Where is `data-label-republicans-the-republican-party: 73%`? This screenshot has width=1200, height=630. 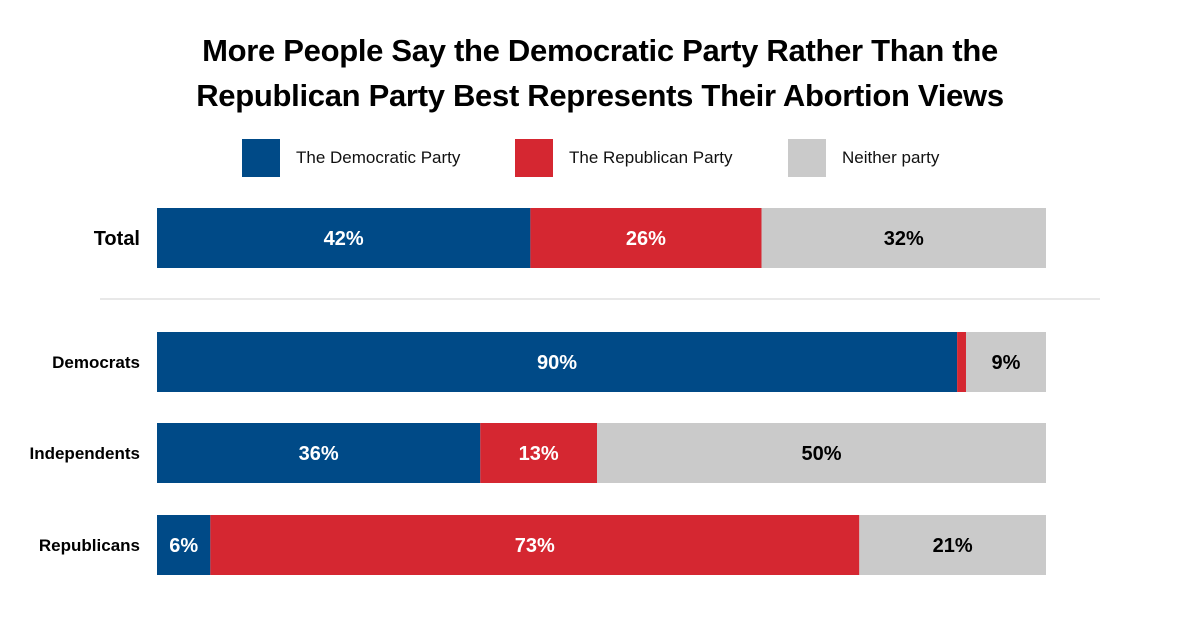
data-label-republicans-the-republican-party: 73% is located at coordinates (535, 546).